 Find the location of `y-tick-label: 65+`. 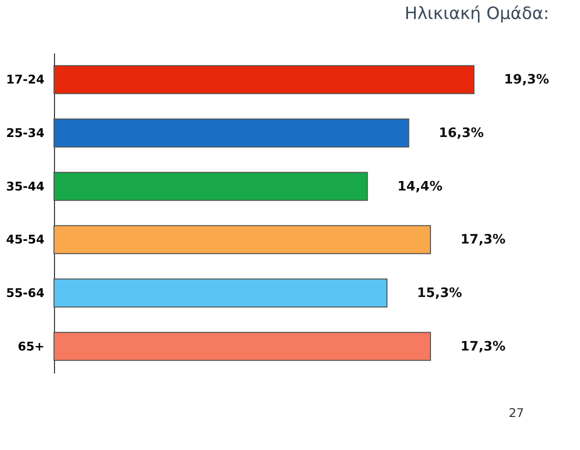

y-tick-label: 65+ is located at coordinates (31, 346).